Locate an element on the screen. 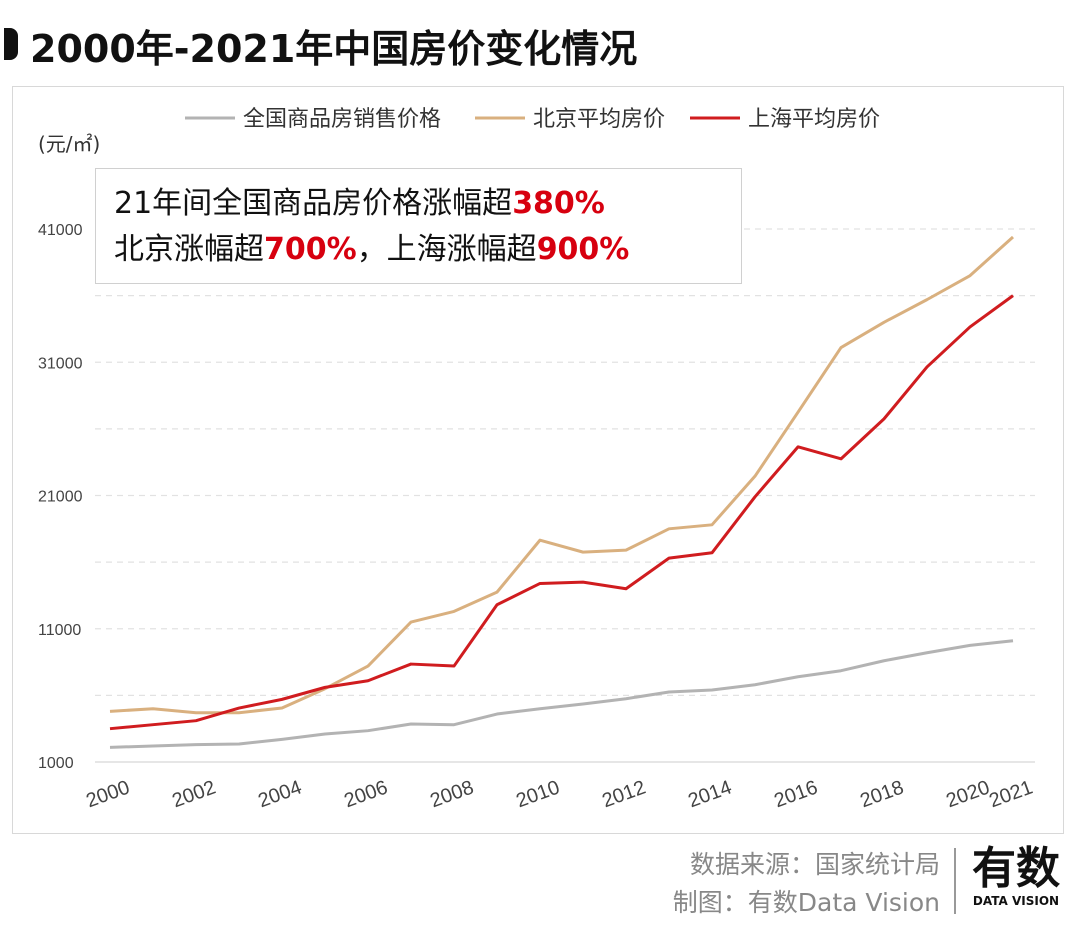 This screenshot has height=934, width=1080. x-tick-label: 2008 is located at coordinates (451, 794).